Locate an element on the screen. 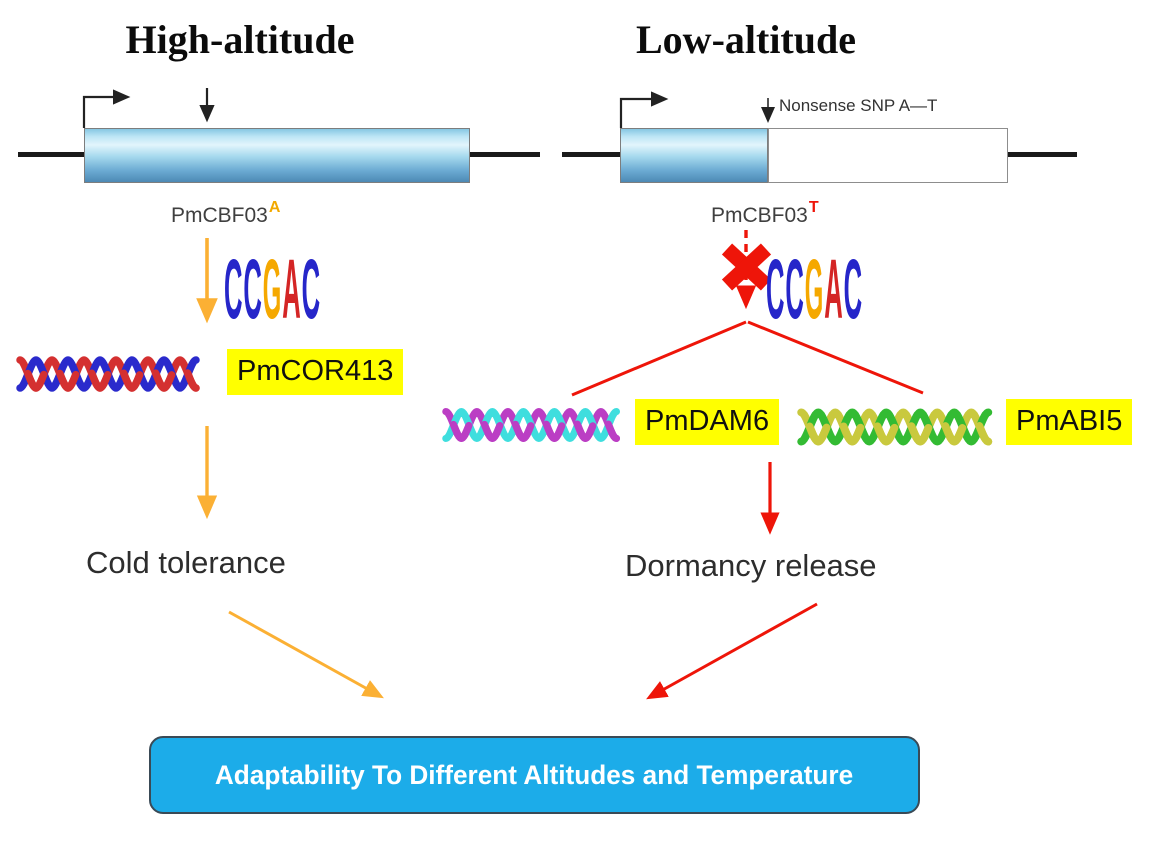  transcription-start-arrow-high-icon is located at coordinates (106, 108).